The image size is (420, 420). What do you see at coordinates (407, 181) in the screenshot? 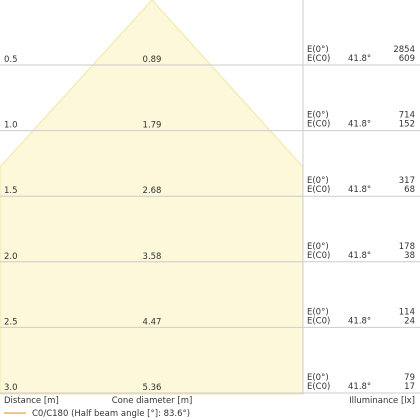
I see `value-top: 317` at bounding box center [407, 181].